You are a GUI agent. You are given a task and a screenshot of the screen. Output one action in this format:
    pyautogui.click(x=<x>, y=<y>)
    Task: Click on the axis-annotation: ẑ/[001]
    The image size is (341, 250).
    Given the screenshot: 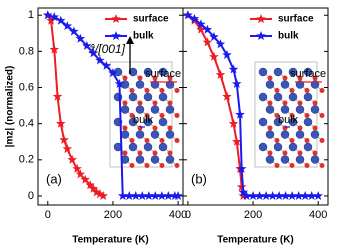 What is the action you would take?
    pyautogui.click(x=107, y=49)
    